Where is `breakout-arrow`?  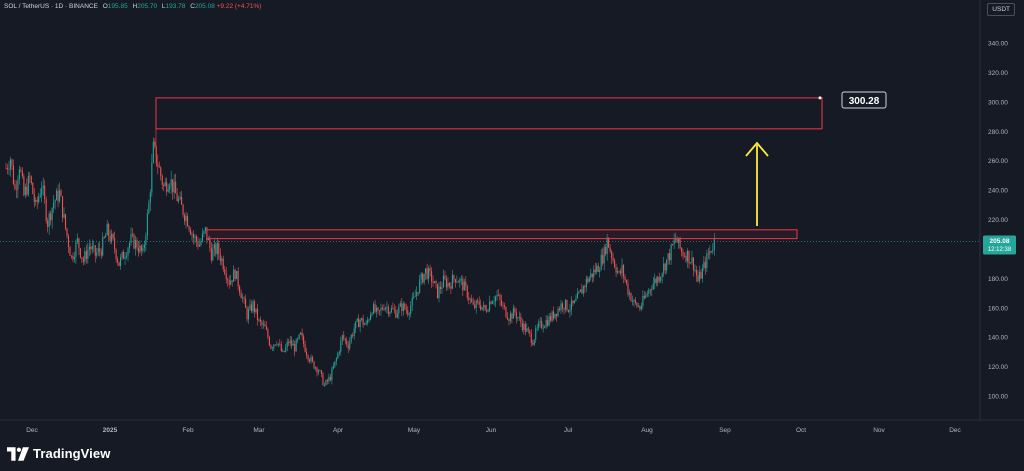
breakout-arrow is located at coordinates (757, 183).